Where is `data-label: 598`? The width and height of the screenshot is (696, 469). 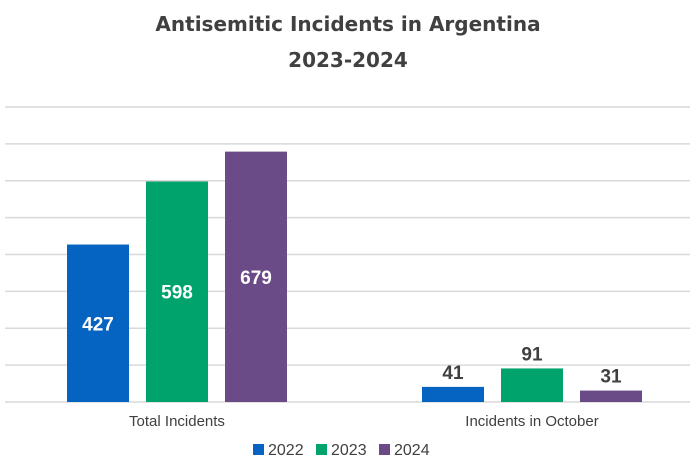
data-label: 598 is located at coordinates (177, 293).